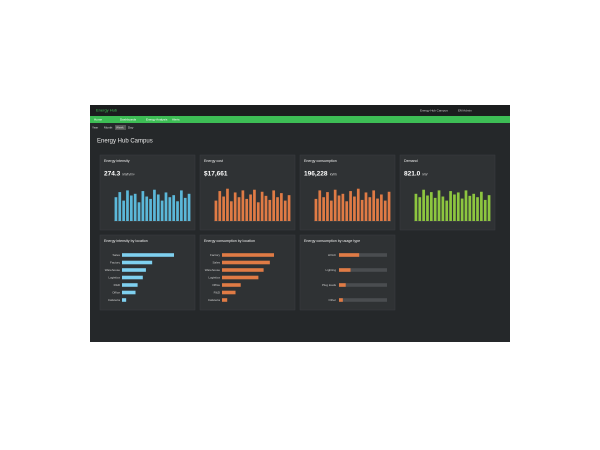  Describe the element at coordinates (330, 270) in the screenshot. I see `row-label: Lighting` at that location.